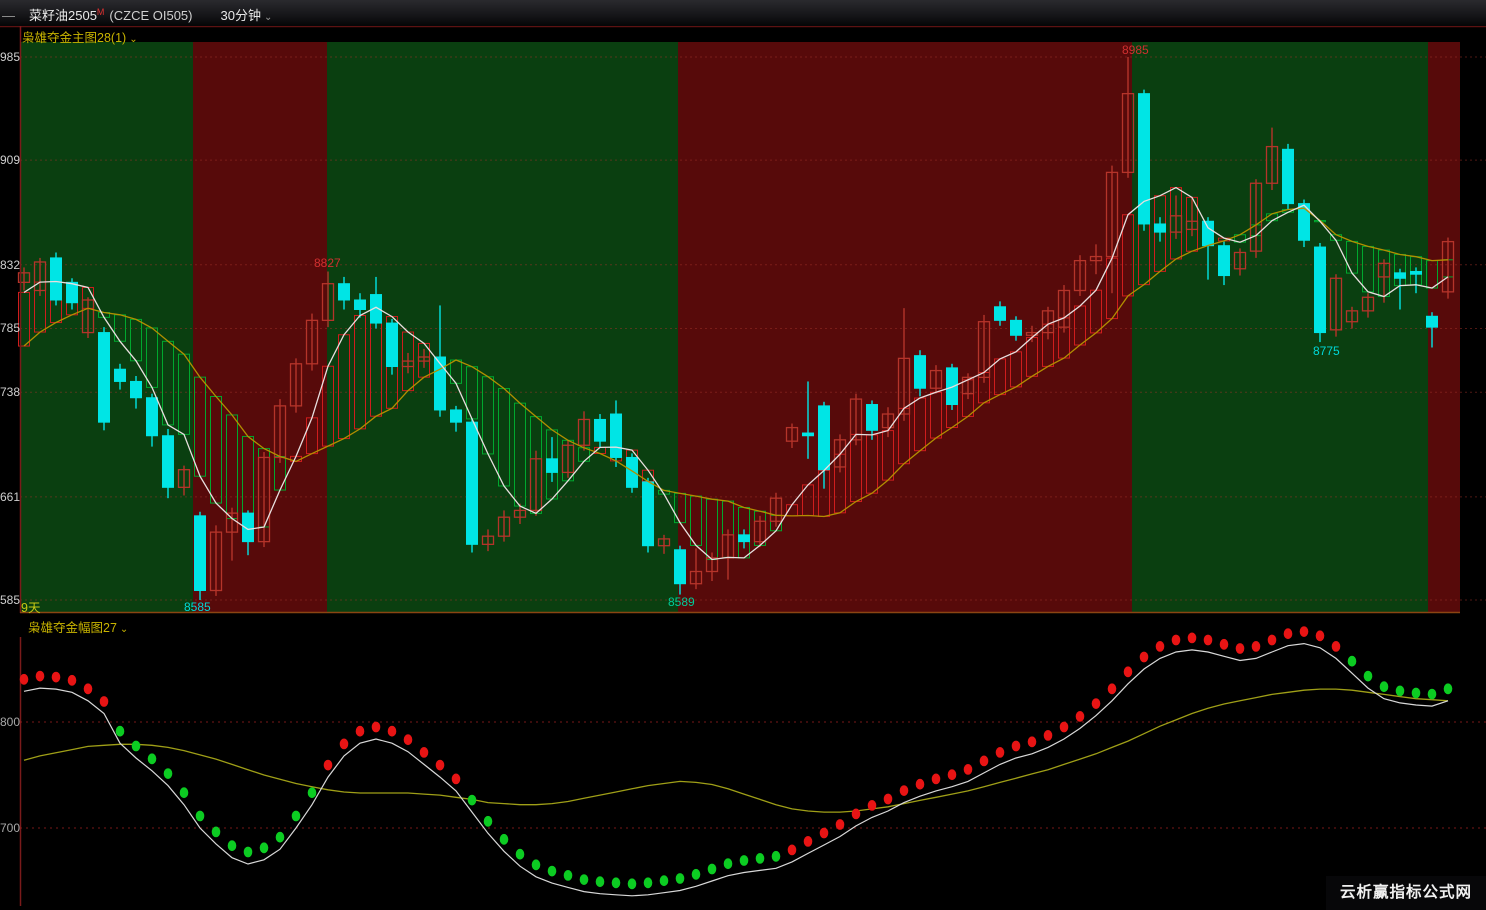 The image size is (1486, 910). What do you see at coordinates (681, 602) in the screenshot?
I see `price-annotation-low: 8589` at bounding box center [681, 602].